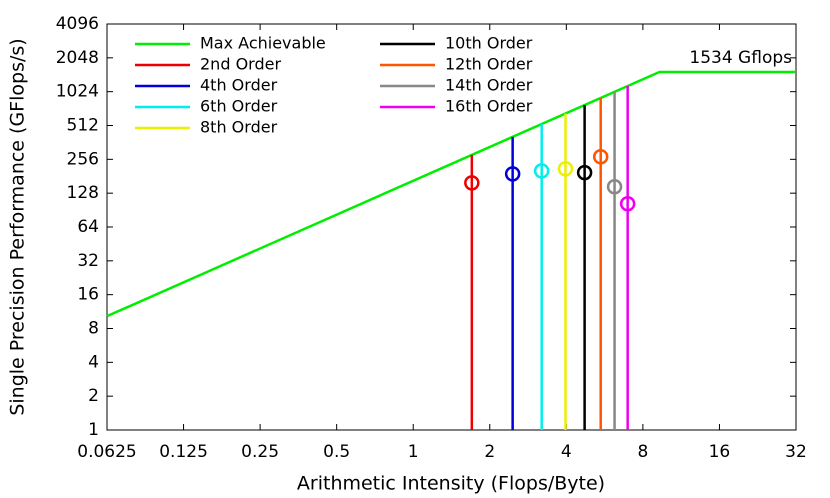 Image resolution: width=830 pixels, height=498 pixels. I want to click on legend-label: 14th Order, so click(489, 85).